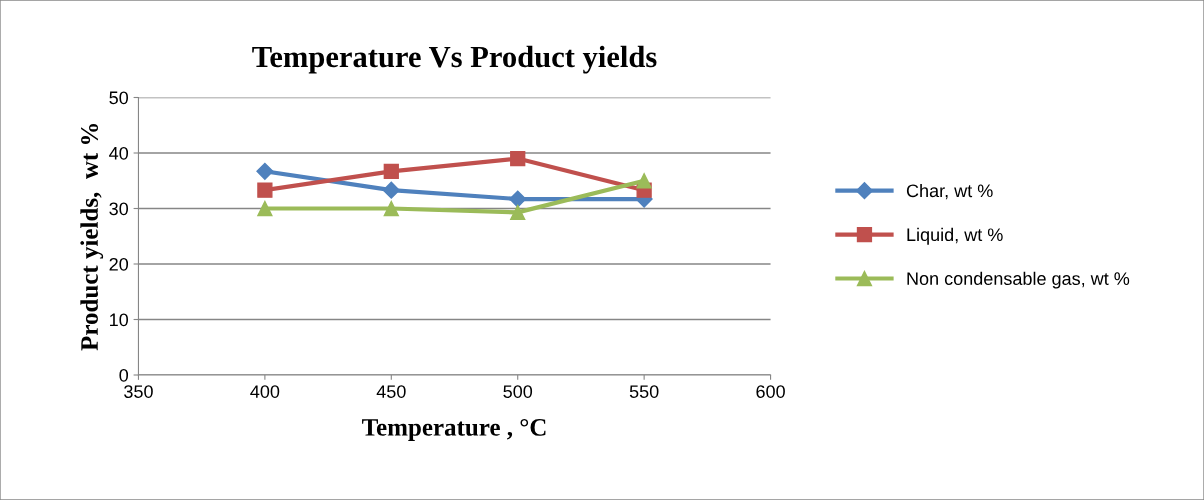 This screenshot has height=500, width=1204. Describe the element at coordinates (644, 391) in the screenshot. I see `x-tick-label: 550` at that location.